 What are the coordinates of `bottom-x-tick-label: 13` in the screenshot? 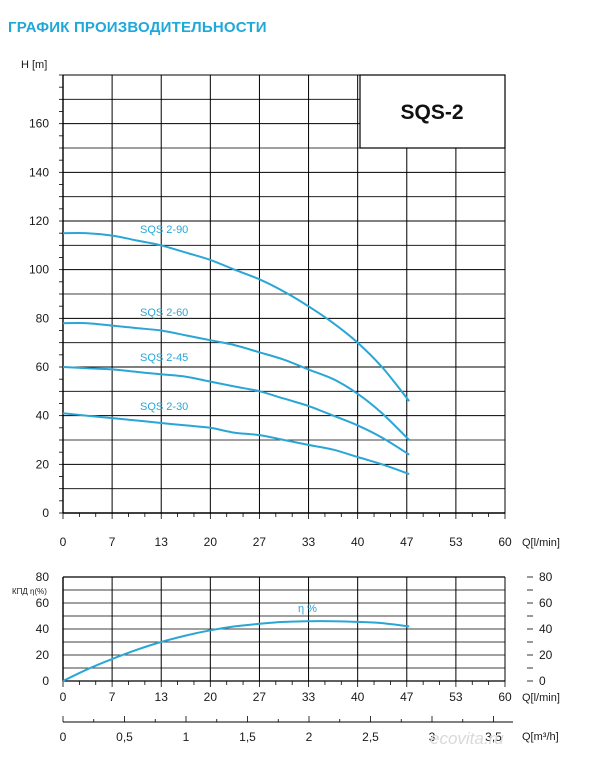 It's located at (162, 697).